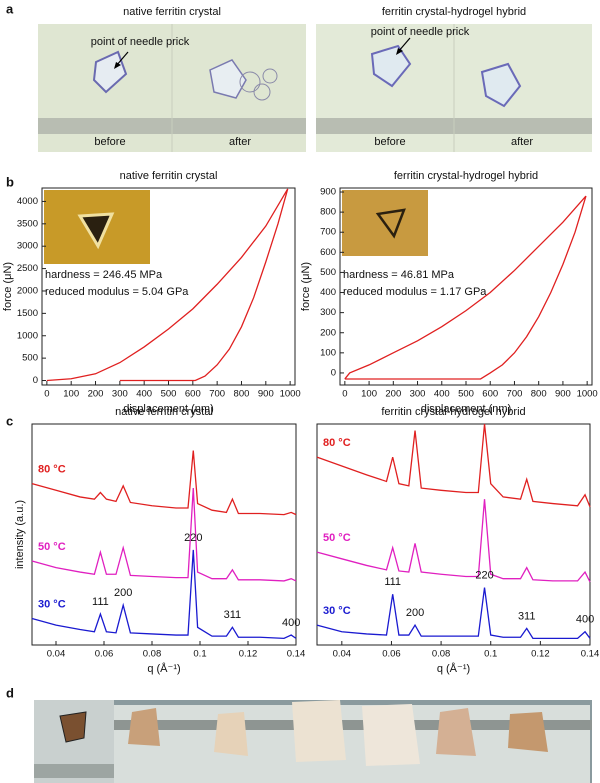  Describe the element at coordinates (328, 332) in the screenshot. I see `y-tick-label: 200` at that location.